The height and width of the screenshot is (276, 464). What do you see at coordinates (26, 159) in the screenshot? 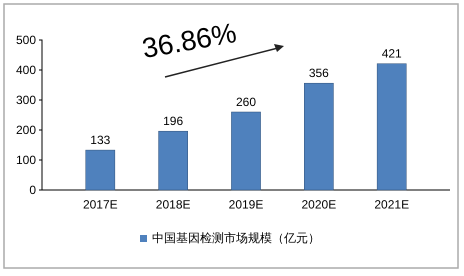
I see `y-tick-label: 100` at bounding box center [26, 159].